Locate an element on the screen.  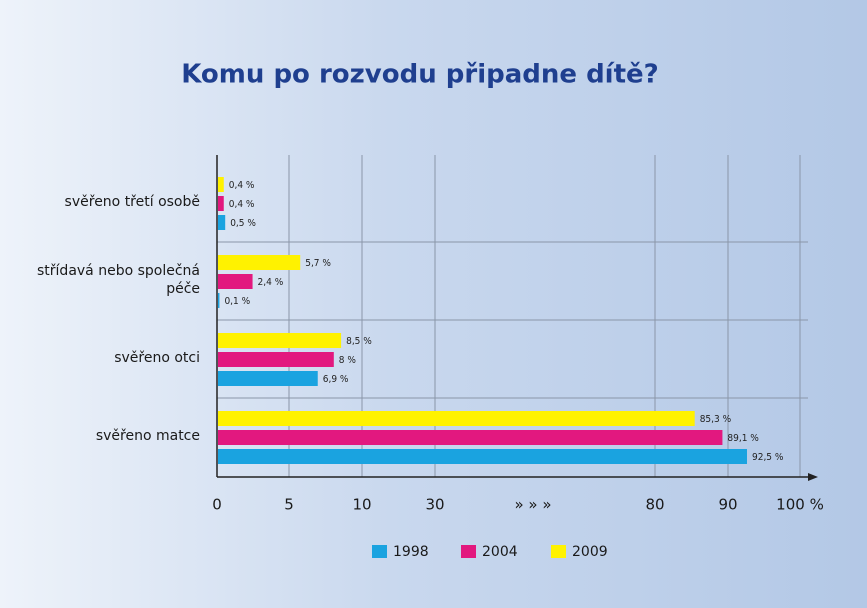
value-label: 92,5 % is located at coordinates (768, 457).